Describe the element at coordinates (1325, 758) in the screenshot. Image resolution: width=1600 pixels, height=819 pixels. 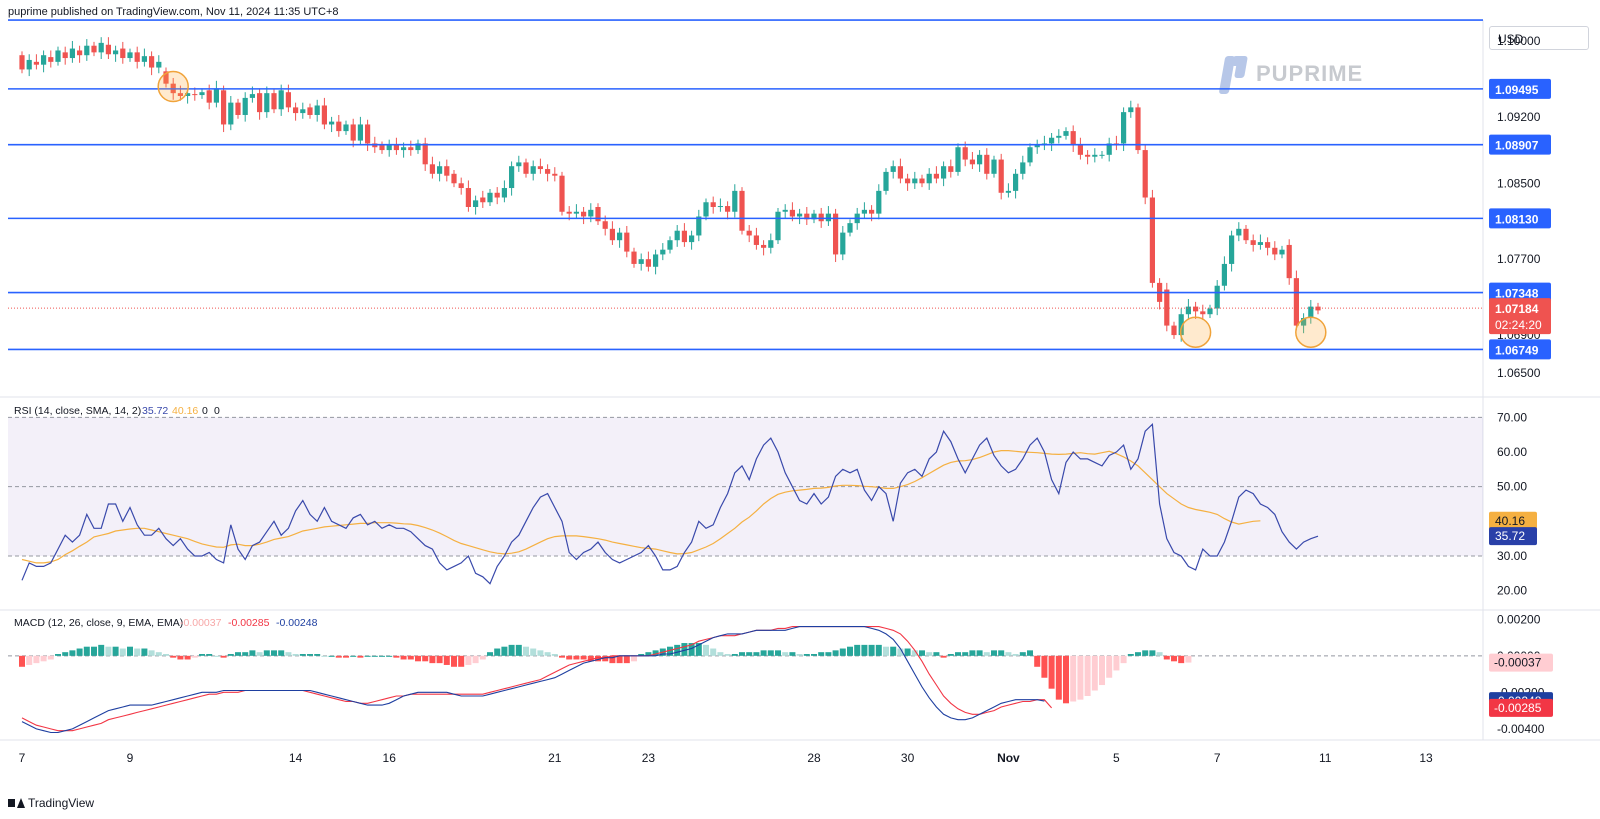
I see `date-tick-label: 11` at that location.